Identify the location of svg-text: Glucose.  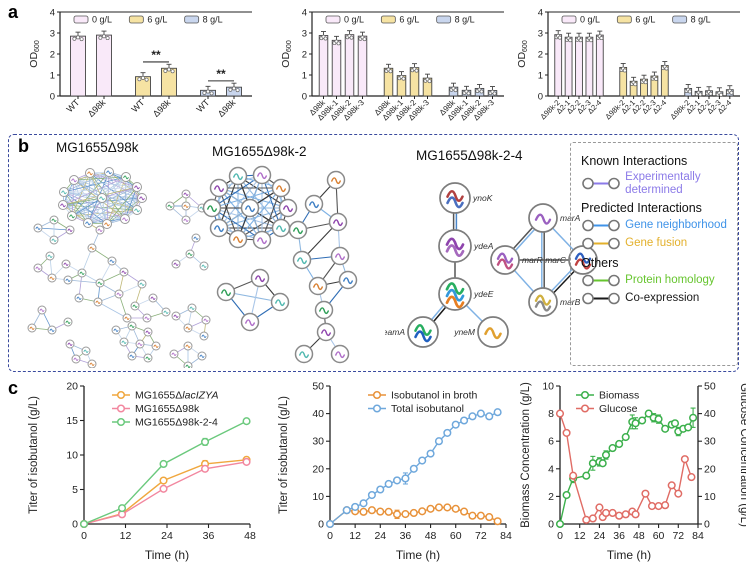
(618, 409).